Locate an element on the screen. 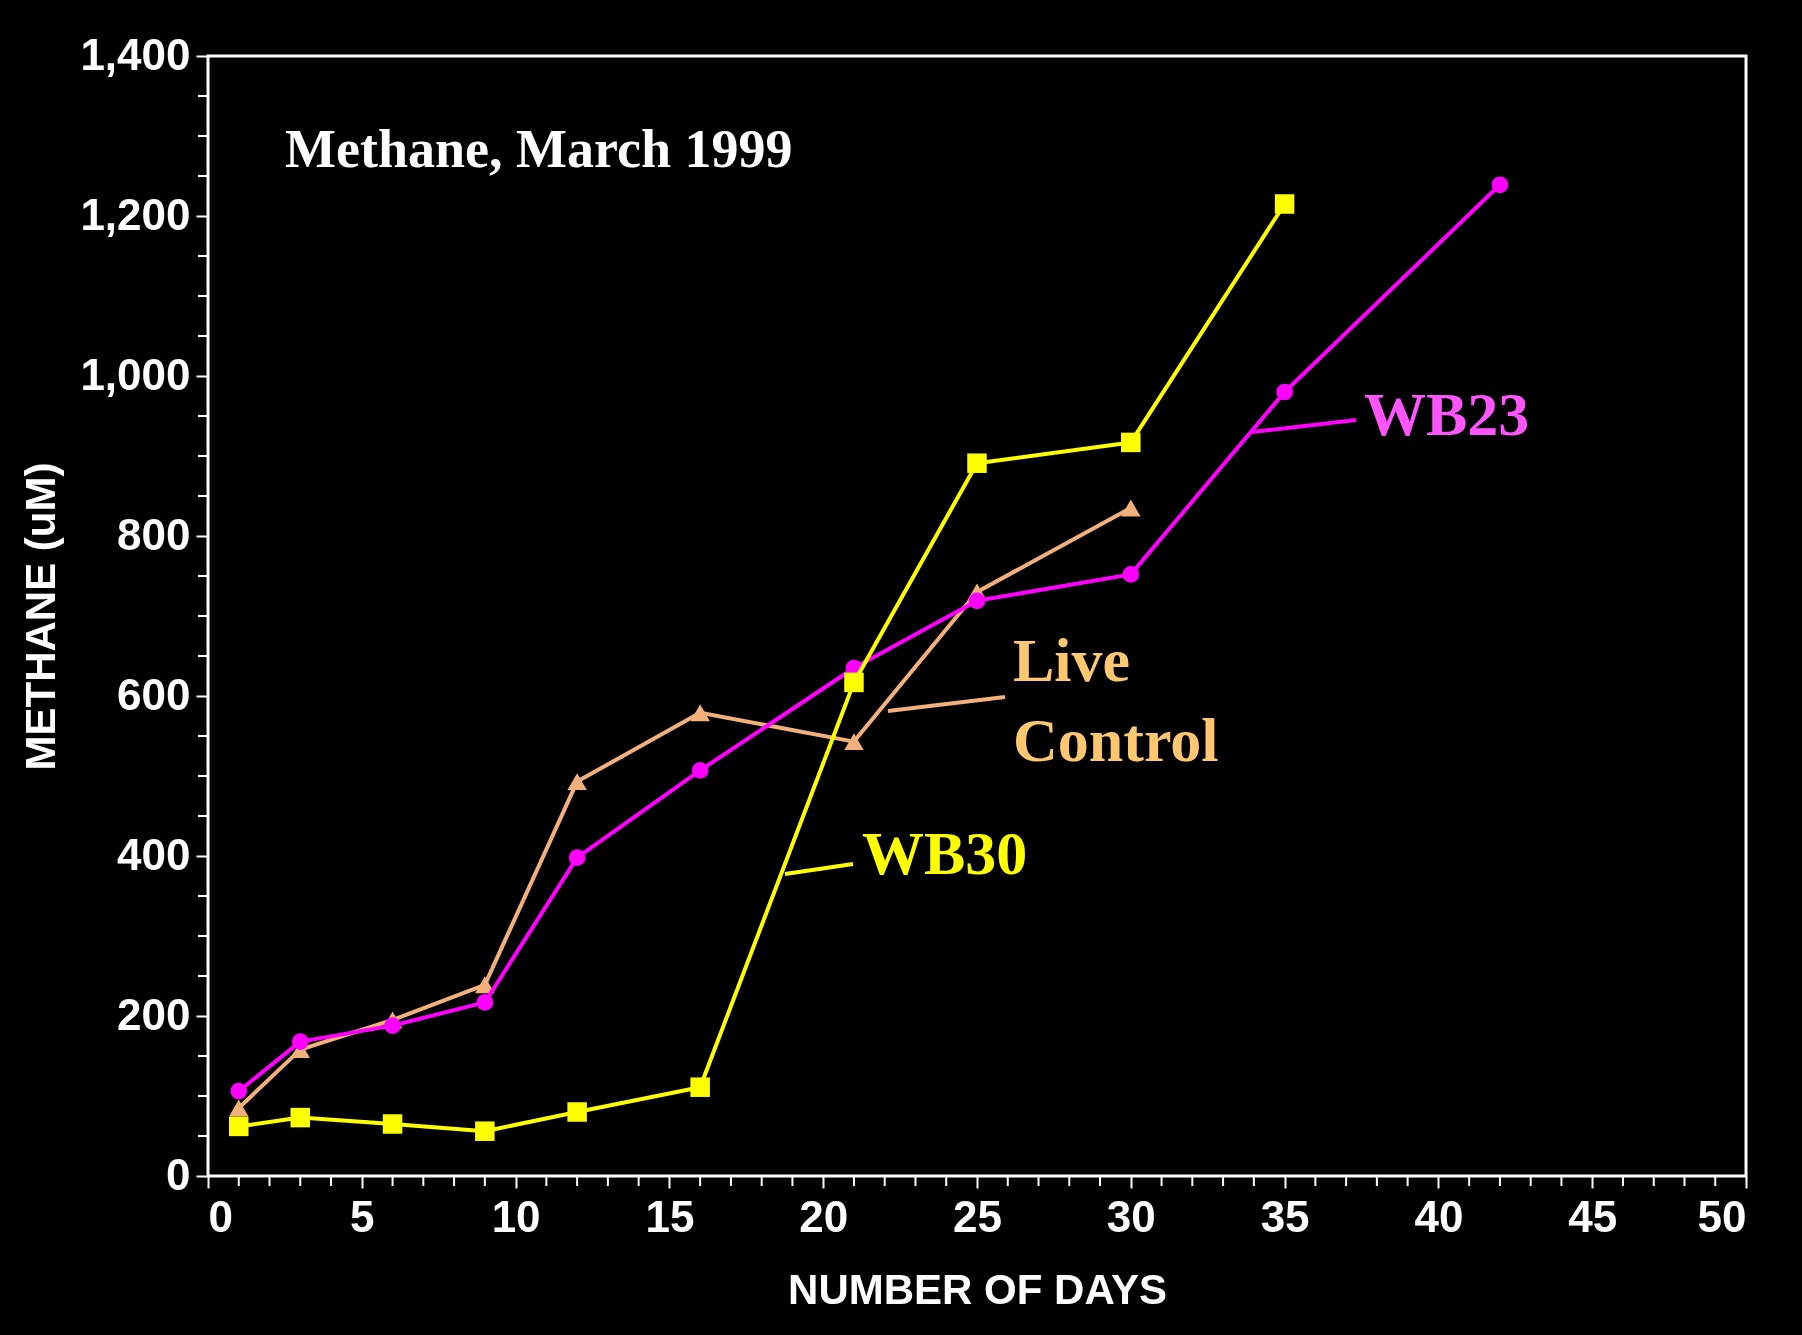  x-tick-label: 35 is located at coordinates (1285, 1216).